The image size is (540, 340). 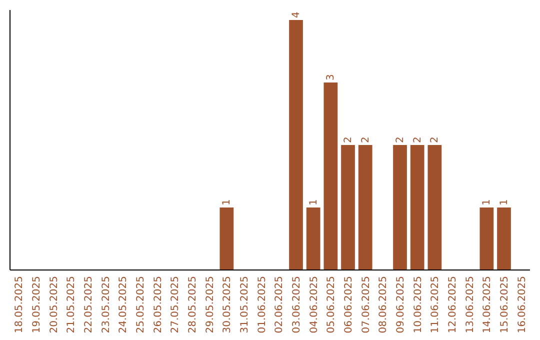 What do you see at coordinates (89, 305) in the screenshot?
I see `x-tick-label: 22.05.2025` at bounding box center [89, 305].